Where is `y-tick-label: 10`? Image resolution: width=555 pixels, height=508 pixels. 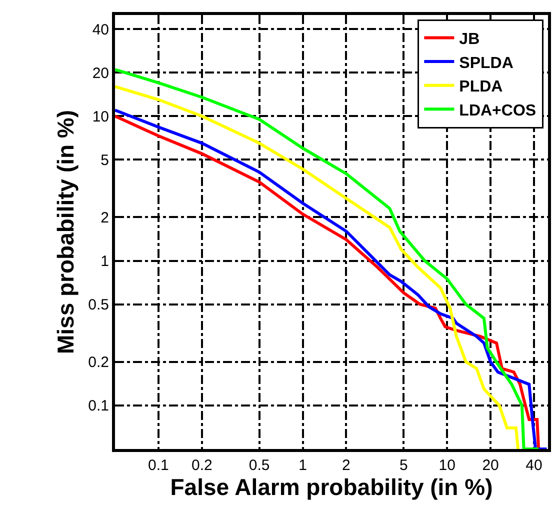
y-tick-label: 10 is located at coordinates (100, 117).